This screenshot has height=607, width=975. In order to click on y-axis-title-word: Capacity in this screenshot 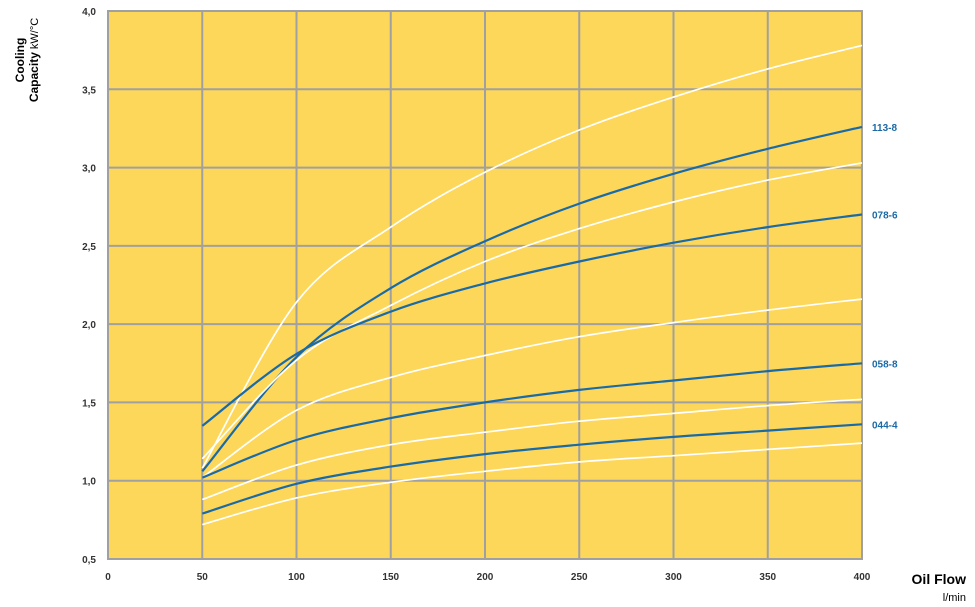, I will do `click(34, 77)`.